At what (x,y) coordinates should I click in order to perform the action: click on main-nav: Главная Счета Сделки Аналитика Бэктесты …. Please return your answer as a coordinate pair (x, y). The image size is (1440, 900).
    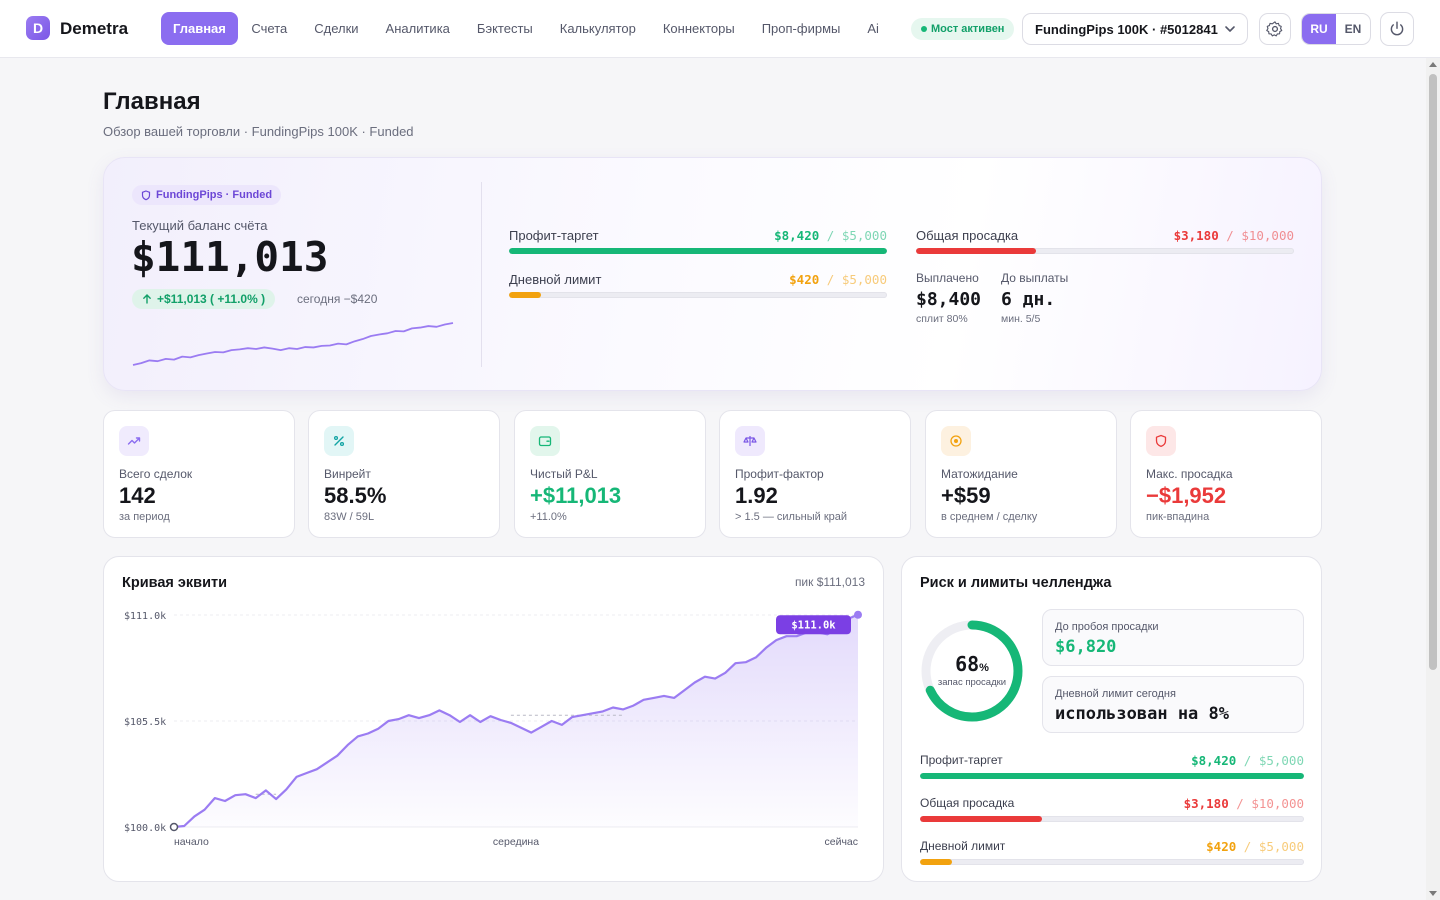
    Looking at the image, I should click on (522, 28).